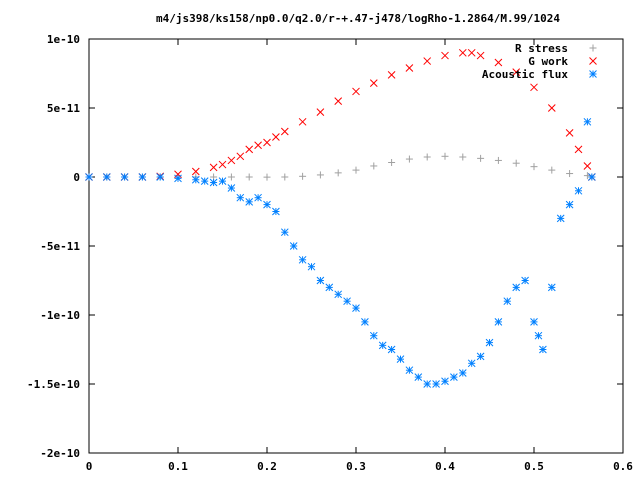 This screenshot has height=480, width=640. Describe the element at coordinates (445, 466) in the screenshot. I see `x-tick-label: 0.4` at that location.